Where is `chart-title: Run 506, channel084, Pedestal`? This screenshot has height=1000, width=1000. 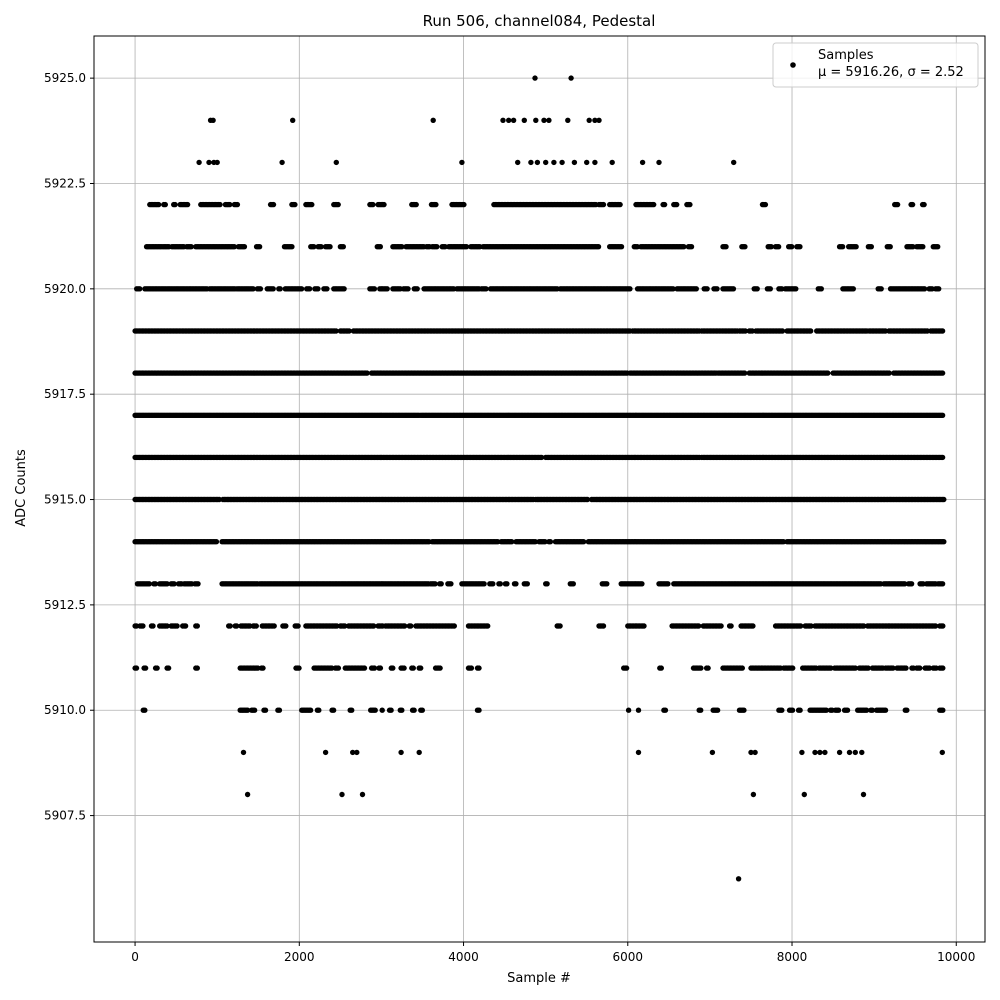 chart-title: Run 506, channel084, Pedestal is located at coordinates (539, 21).